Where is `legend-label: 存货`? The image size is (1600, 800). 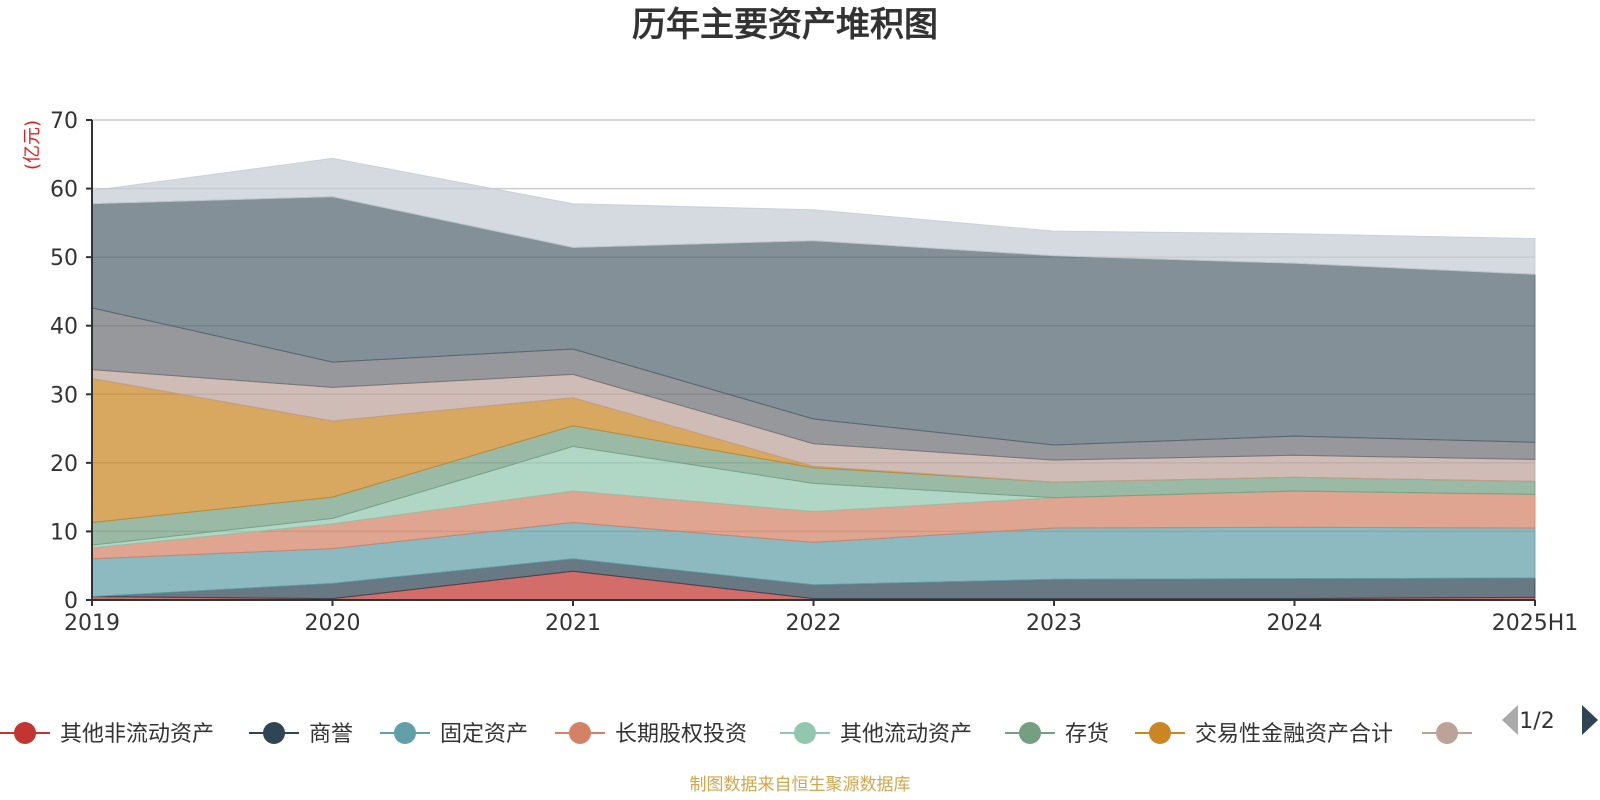 legend-label: 存货 is located at coordinates (1087, 734).